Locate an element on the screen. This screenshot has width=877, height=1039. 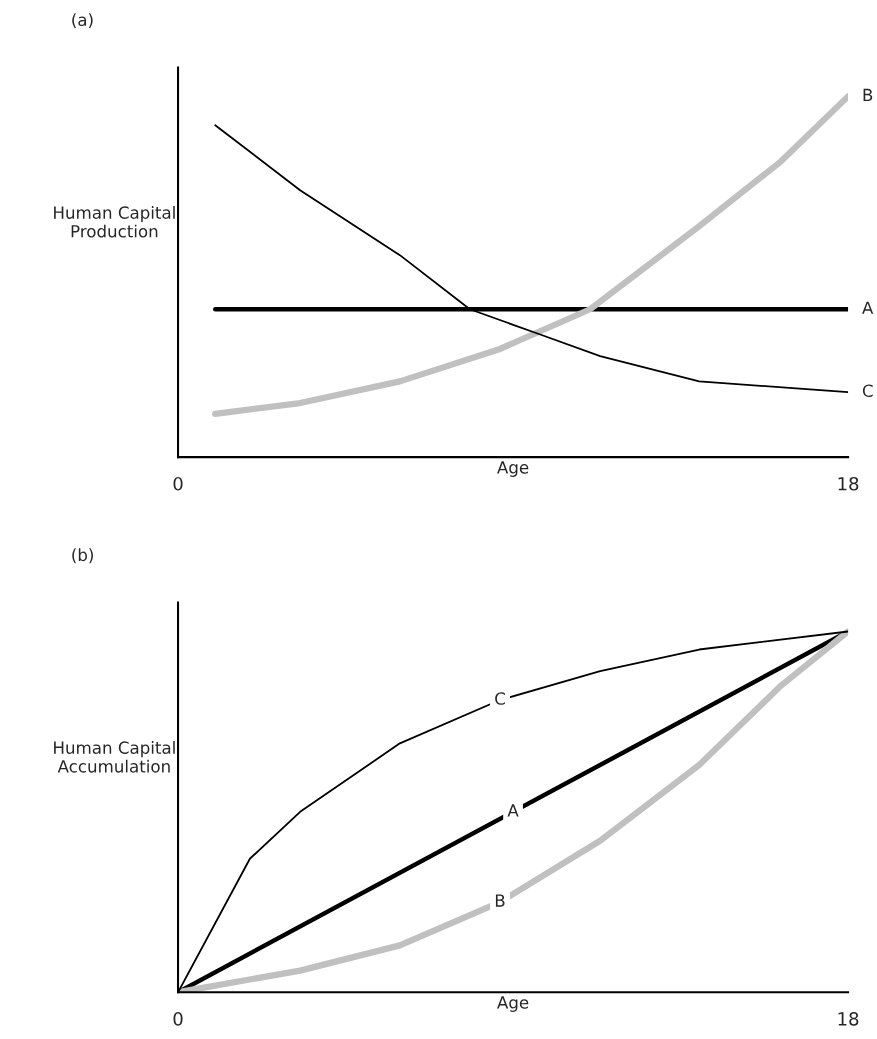
chart-title: (b) is located at coordinates (82, 556).